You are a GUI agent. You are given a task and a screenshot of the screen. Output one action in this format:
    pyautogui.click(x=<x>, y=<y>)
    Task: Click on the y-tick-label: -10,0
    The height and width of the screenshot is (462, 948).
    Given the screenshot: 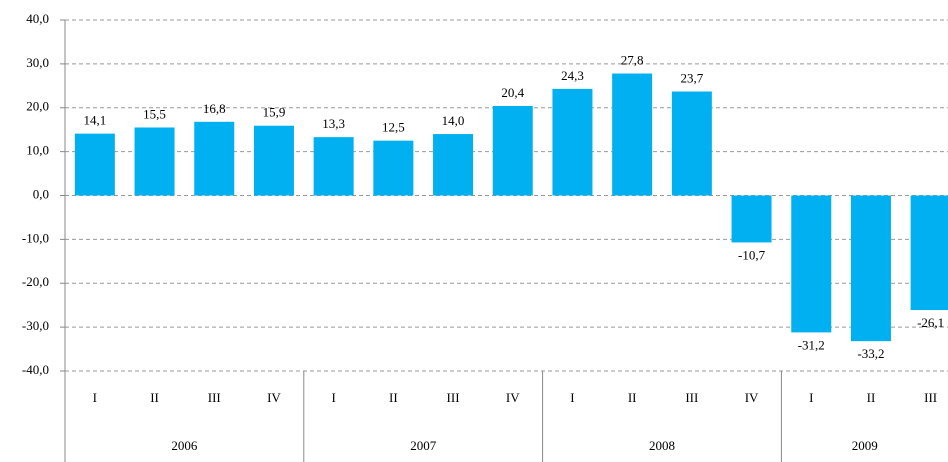 What is the action you would take?
    pyautogui.click(x=35, y=237)
    